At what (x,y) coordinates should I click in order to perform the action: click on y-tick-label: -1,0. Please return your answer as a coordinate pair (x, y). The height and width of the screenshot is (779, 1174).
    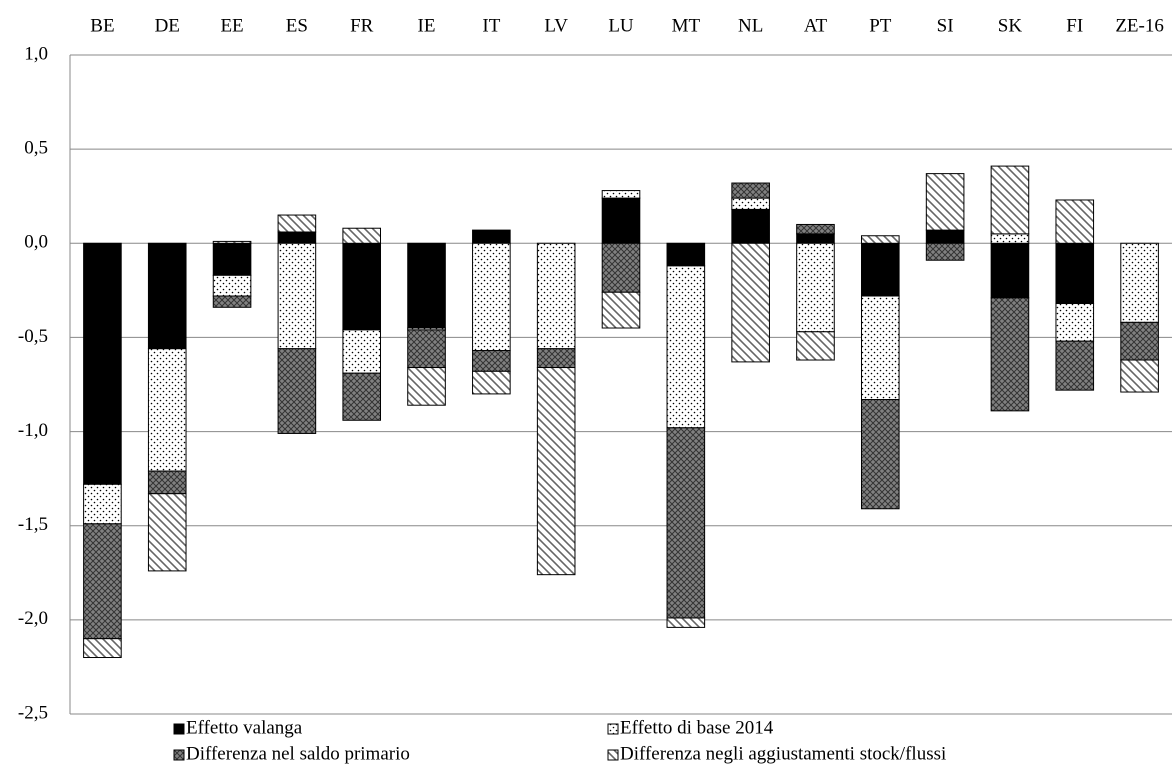
    Looking at the image, I should click on (33, 430).